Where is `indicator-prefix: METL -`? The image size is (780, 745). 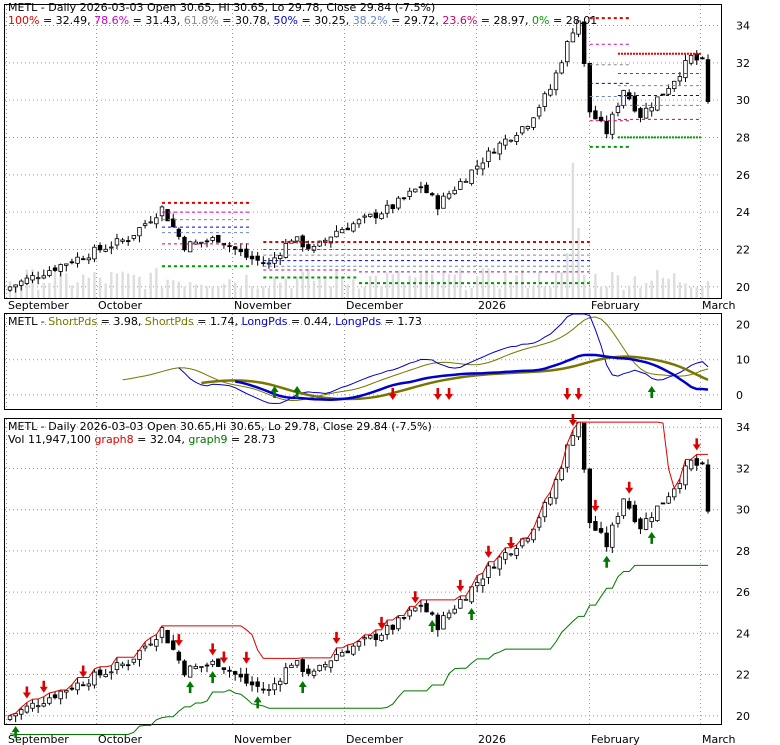 indicator-prefix: METL - is located at coordinates (28, 321).